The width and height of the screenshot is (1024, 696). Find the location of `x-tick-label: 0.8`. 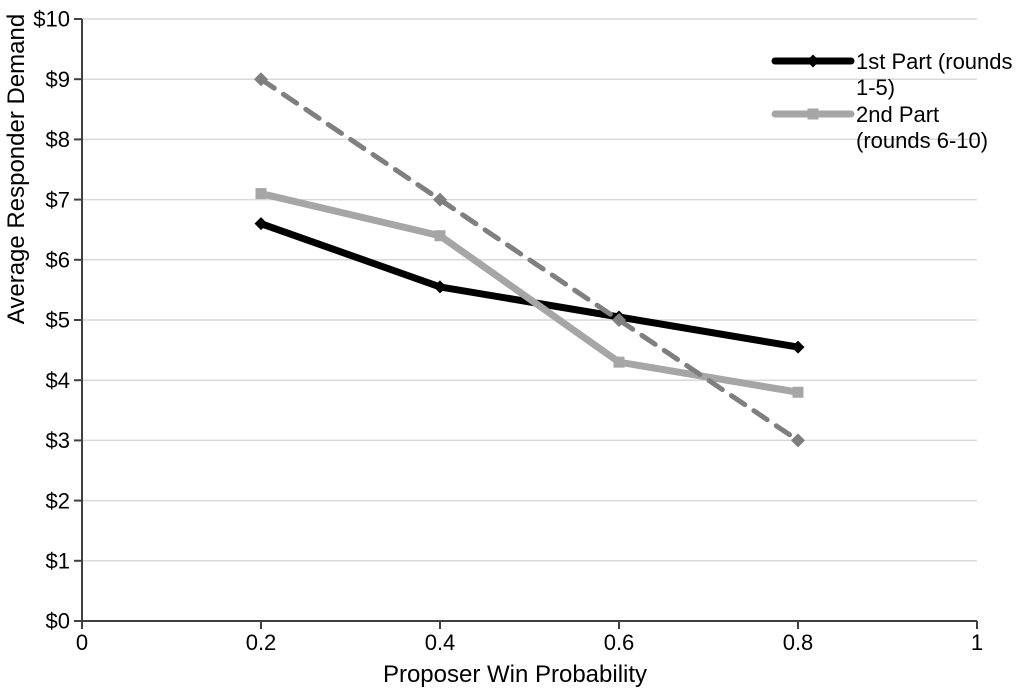

x-tick-label: 0.8 is located at coordinates (798, 642).